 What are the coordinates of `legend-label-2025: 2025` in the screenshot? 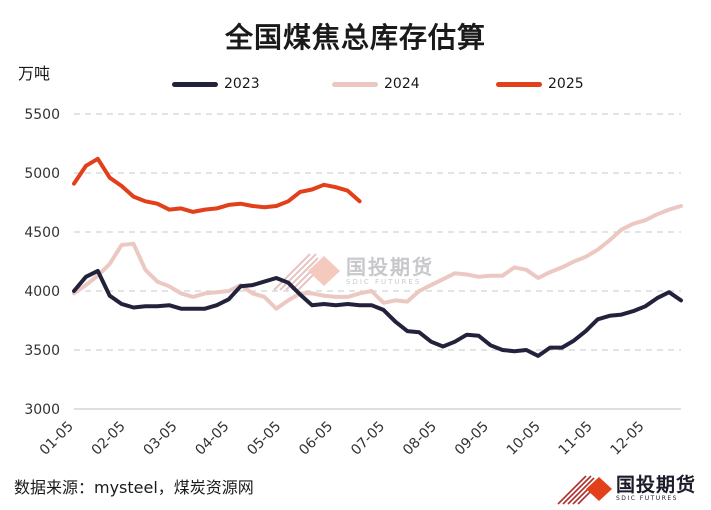 It's located at (566, 84).